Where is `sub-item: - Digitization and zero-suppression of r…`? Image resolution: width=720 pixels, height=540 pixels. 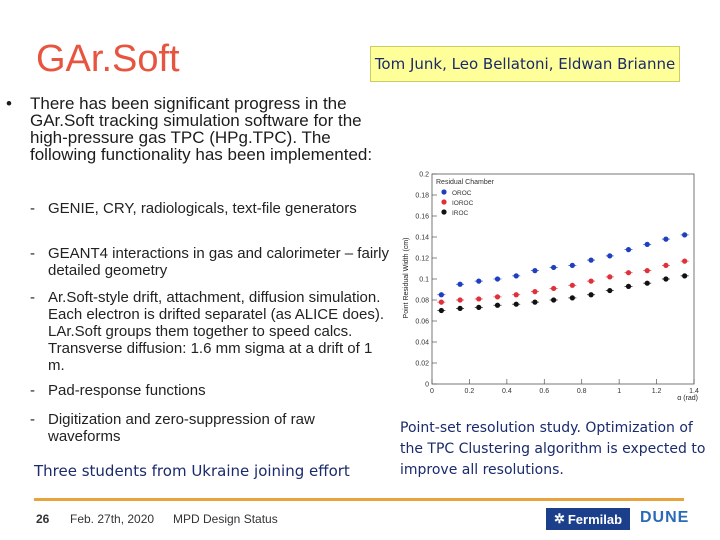
sub-item: - Digitization and zero-suppression of r… is located at coordinates (210, 428).